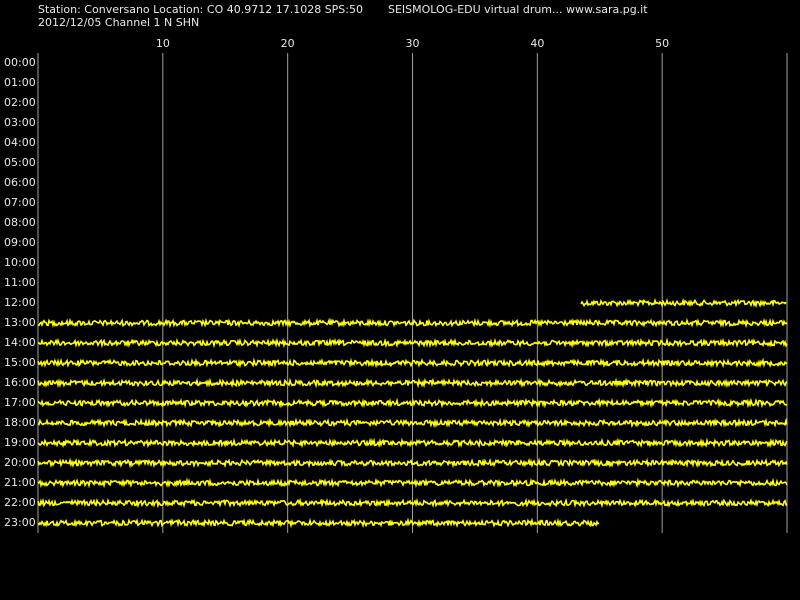 The image size is (800, 600). Describe the element at coordinates (20, 122) in the screenshot. I see `hour-label: 03:00` at that location.